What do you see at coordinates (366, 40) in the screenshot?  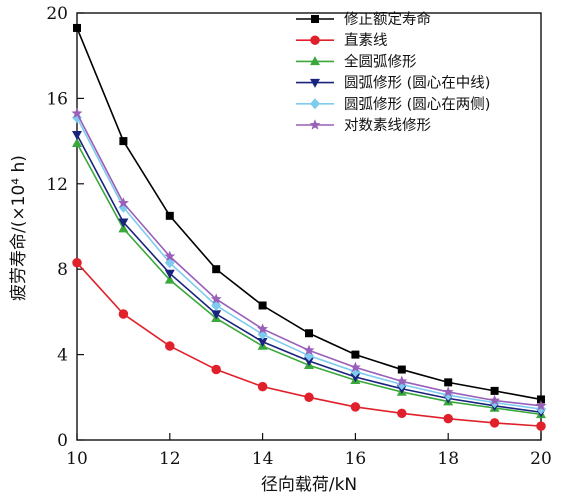 I see `legend-label: 直素线` at bounding box center [366, 40].